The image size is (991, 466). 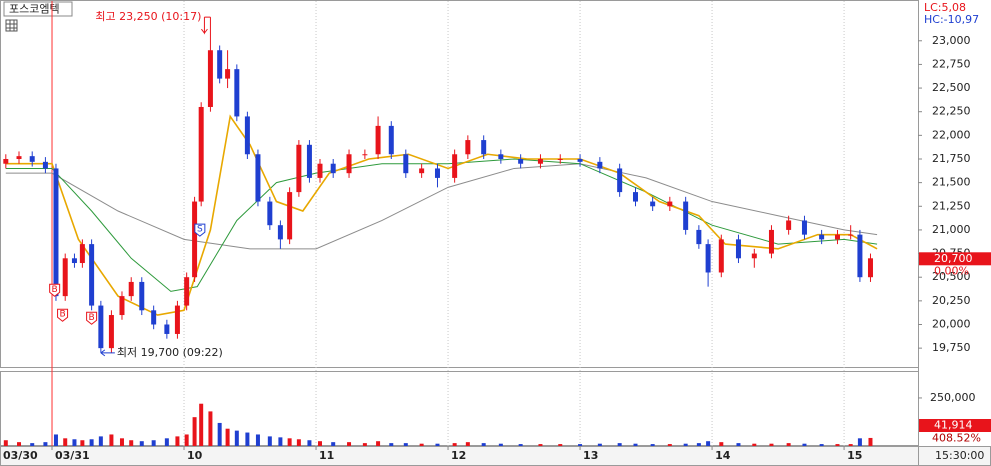 What do you see at coordinates (951, 63) in the screenshot?
I see `y-tick-label: 22,750` at bounding box center [951, 63].